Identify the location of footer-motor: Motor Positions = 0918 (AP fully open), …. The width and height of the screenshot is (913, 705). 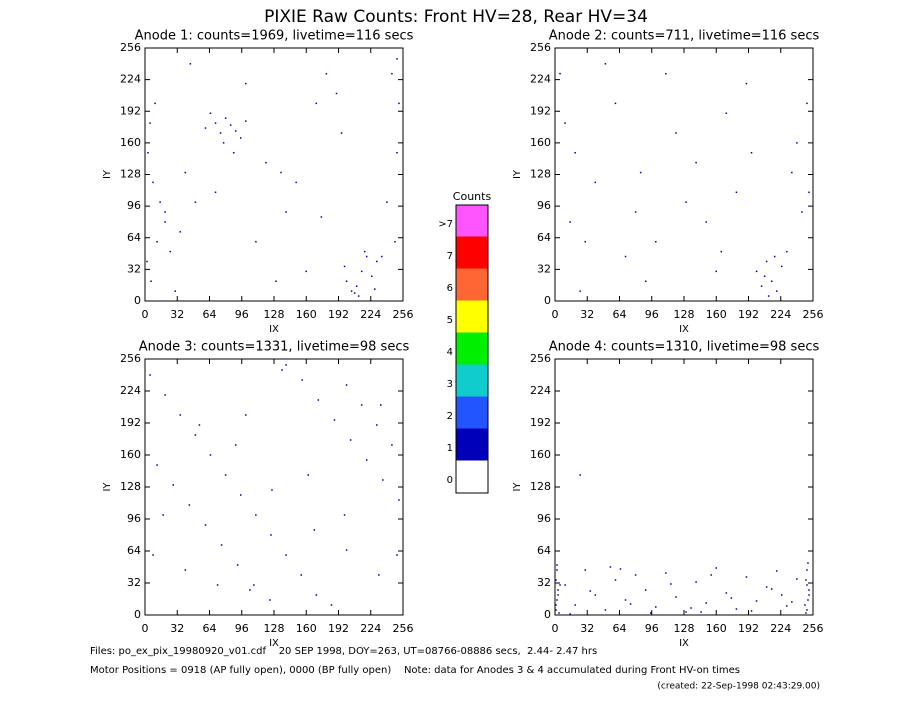
(415, 670).